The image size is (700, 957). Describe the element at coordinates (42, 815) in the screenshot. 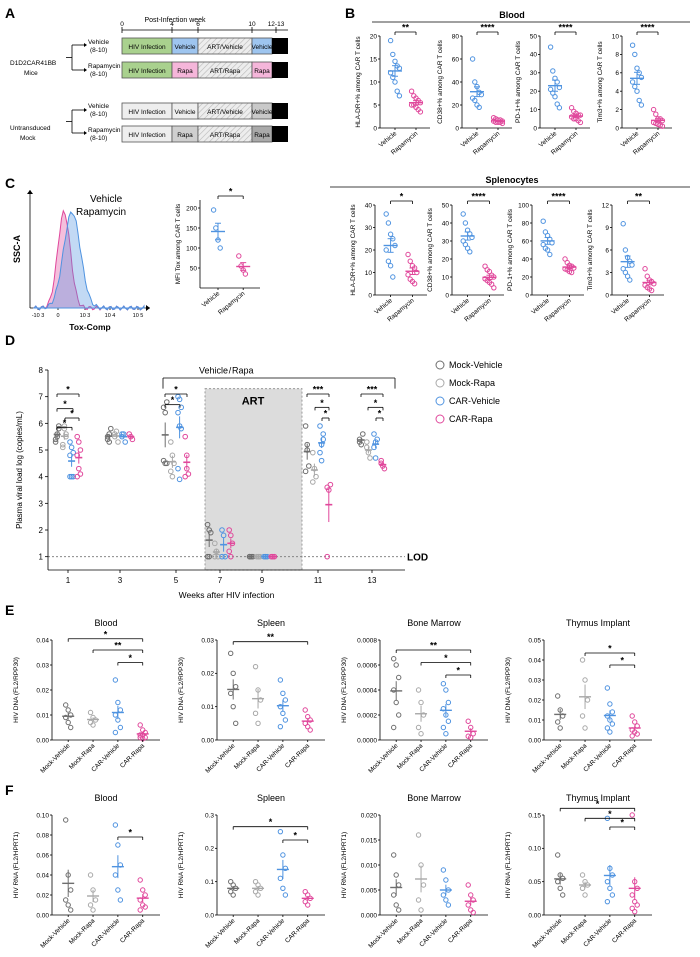

I see `rna-plot-0-ytick-label: 0.10` at that location.